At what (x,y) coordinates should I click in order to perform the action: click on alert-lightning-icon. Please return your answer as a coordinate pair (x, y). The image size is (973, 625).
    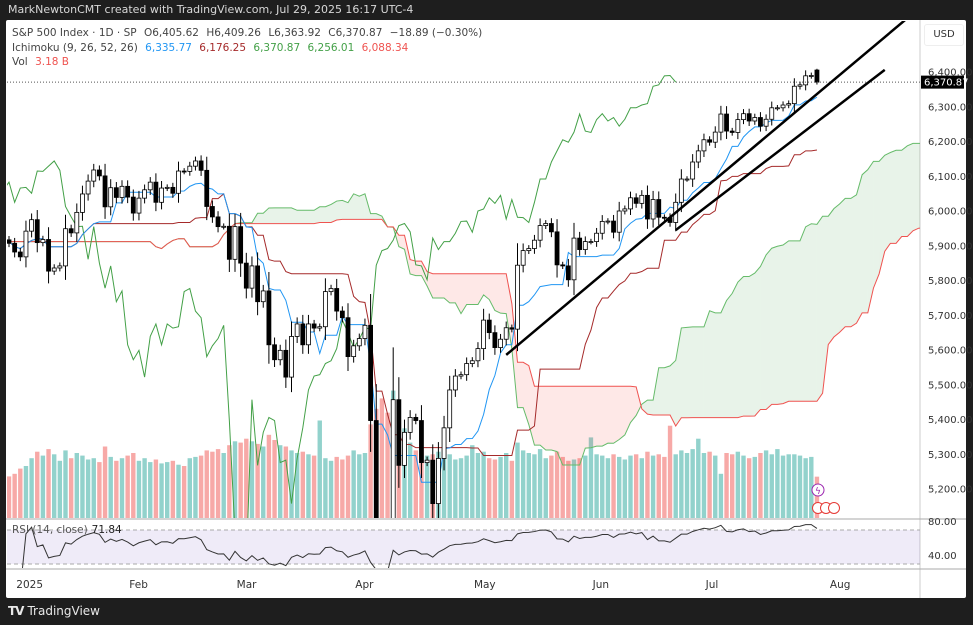
    Looking at the image, I should click on (818, 490).